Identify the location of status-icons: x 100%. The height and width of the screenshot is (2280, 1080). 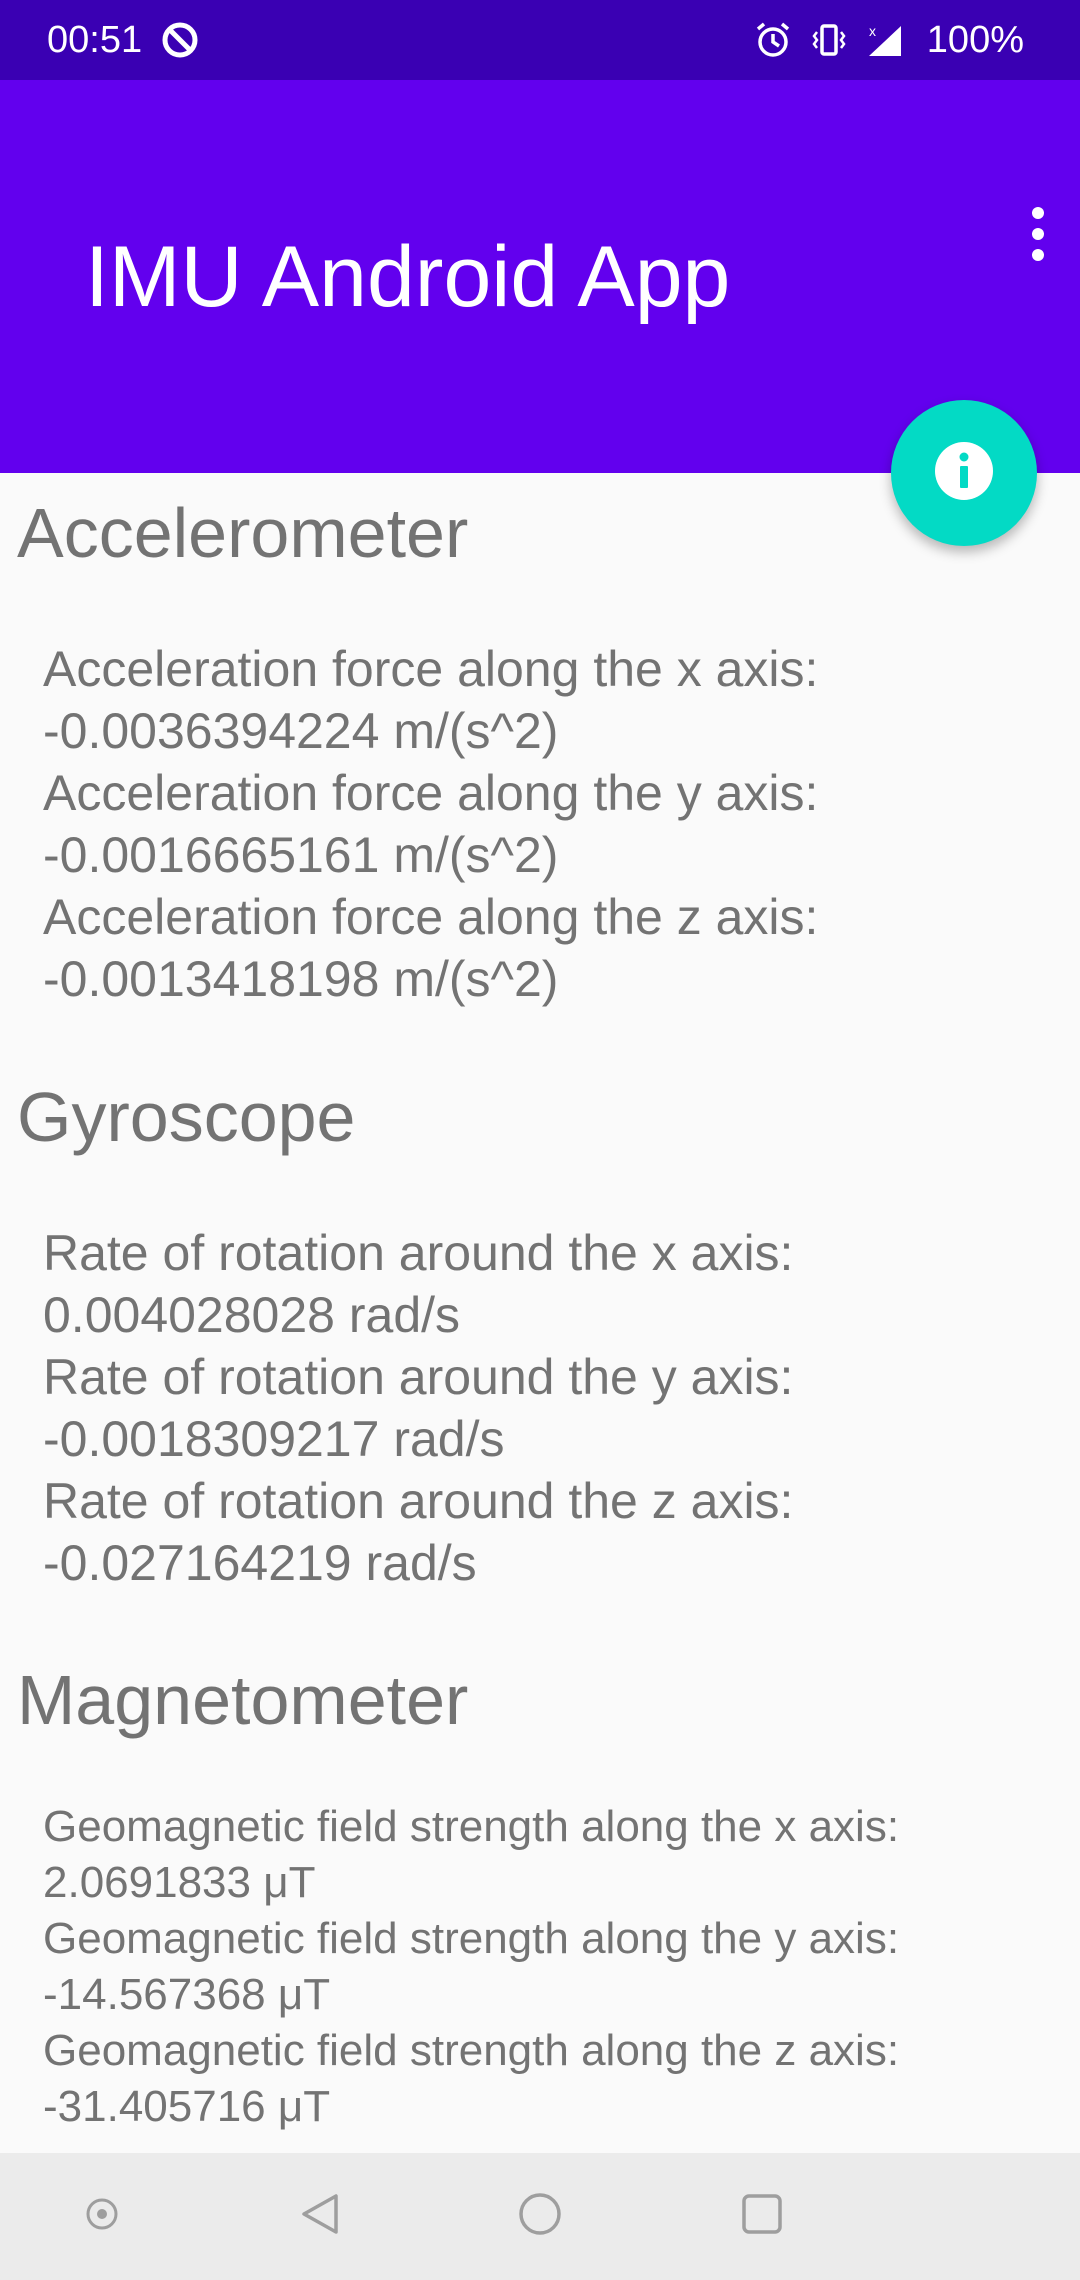
(888, 40).